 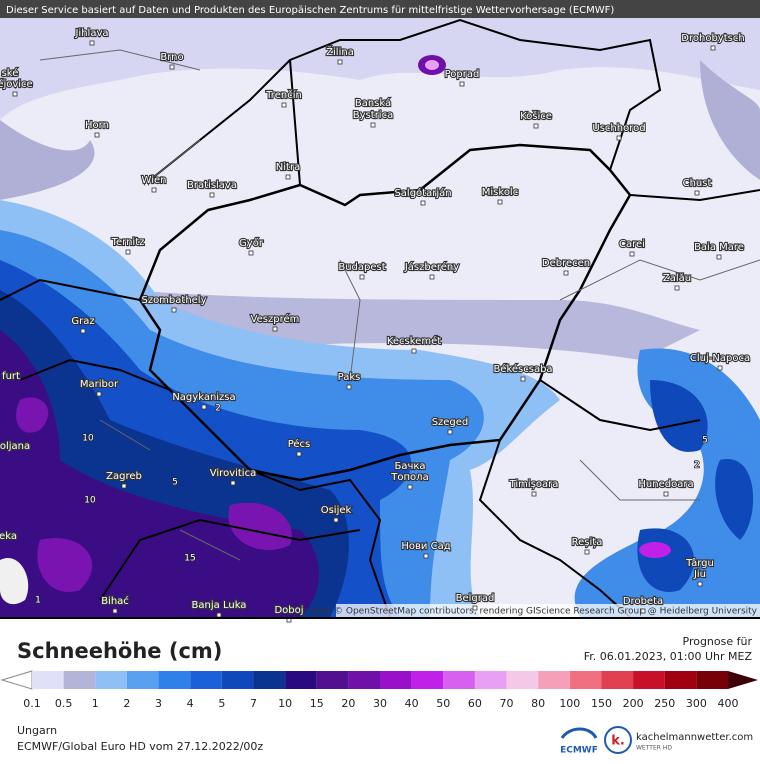 What do you see at coordinates (618, 741) in the screenshot?
I see `logo-letter: k.` at bounding box center [618, 741].